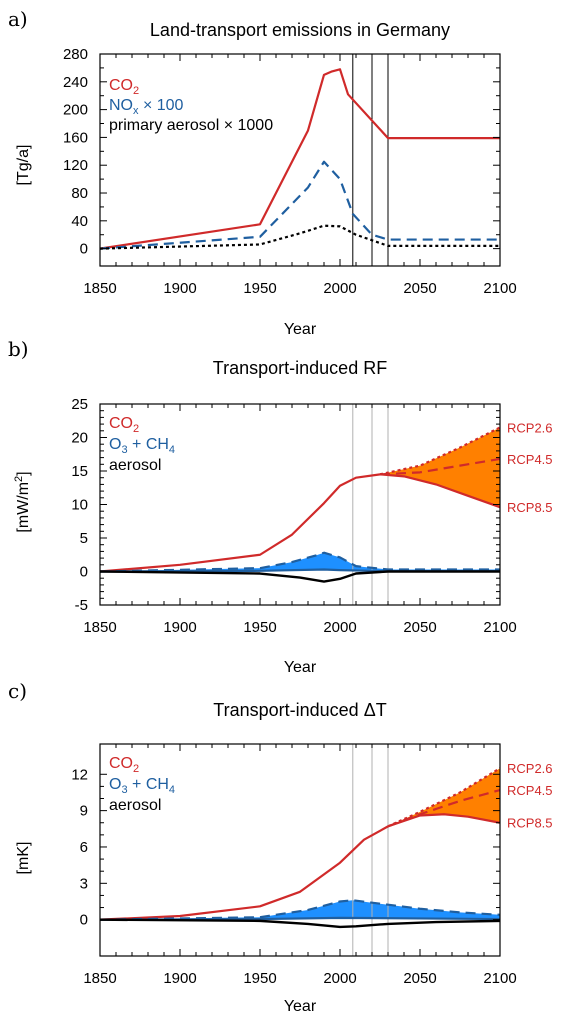 The height and width of the screenshot is (1016, 568). I want to click on y-tick-label: 12, so click(79, 774).